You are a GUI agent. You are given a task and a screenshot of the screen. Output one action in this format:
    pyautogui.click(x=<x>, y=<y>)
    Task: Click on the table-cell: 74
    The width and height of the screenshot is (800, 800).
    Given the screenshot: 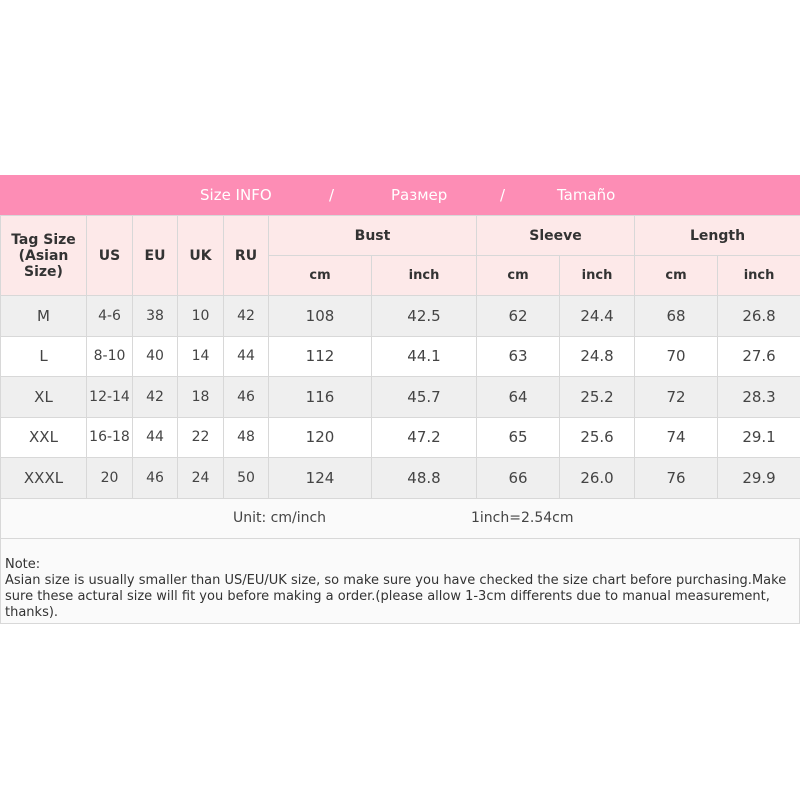 What is the action you would take?
    pyautogui.click(x=676, y=437)
    